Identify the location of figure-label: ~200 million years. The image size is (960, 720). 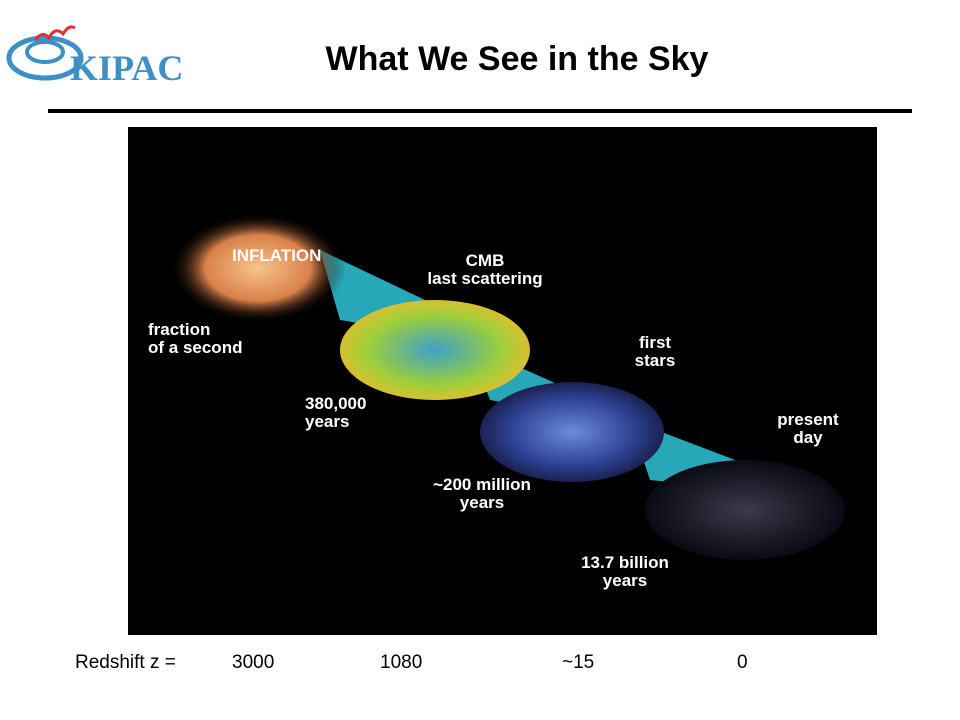
(482, 493).